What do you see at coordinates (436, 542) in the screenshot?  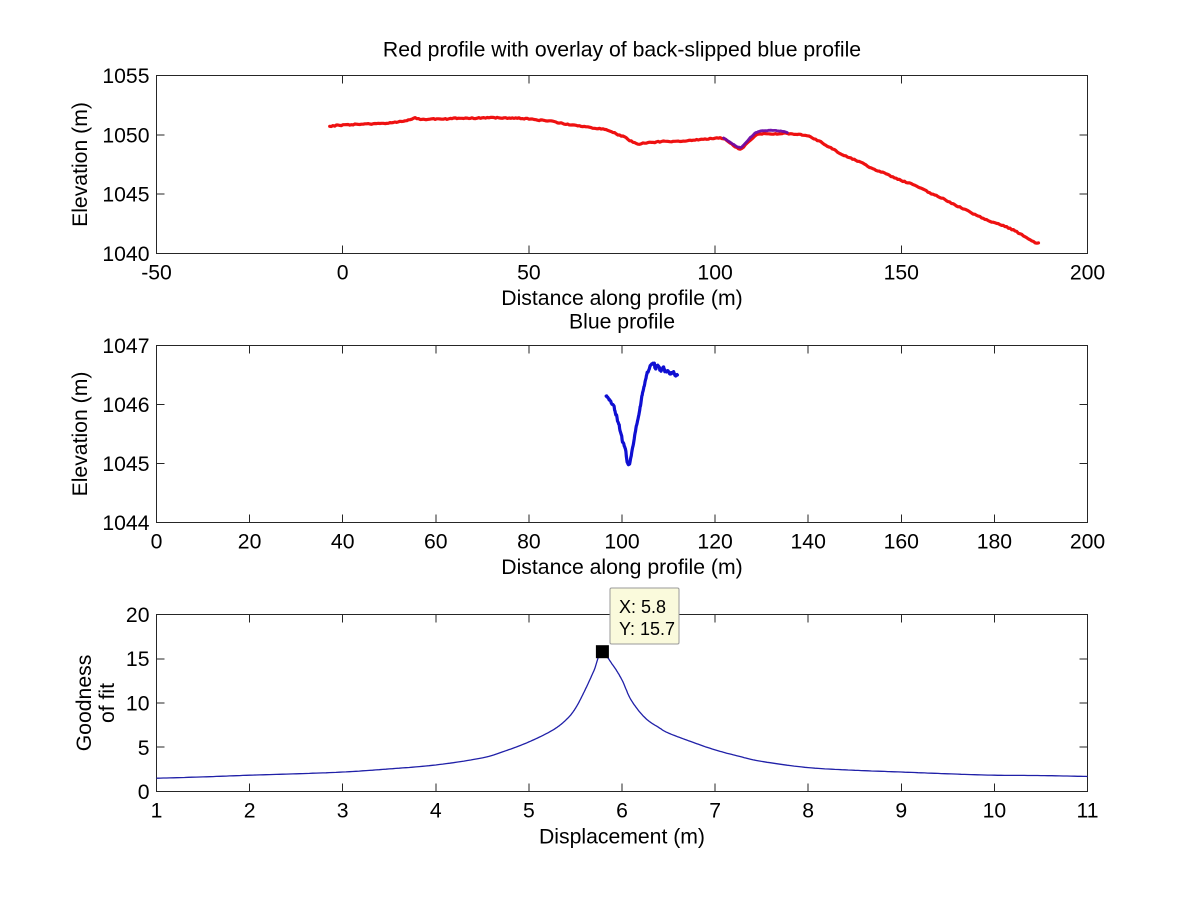 I see `svg-text: 60` at bounding box center [436, 542].